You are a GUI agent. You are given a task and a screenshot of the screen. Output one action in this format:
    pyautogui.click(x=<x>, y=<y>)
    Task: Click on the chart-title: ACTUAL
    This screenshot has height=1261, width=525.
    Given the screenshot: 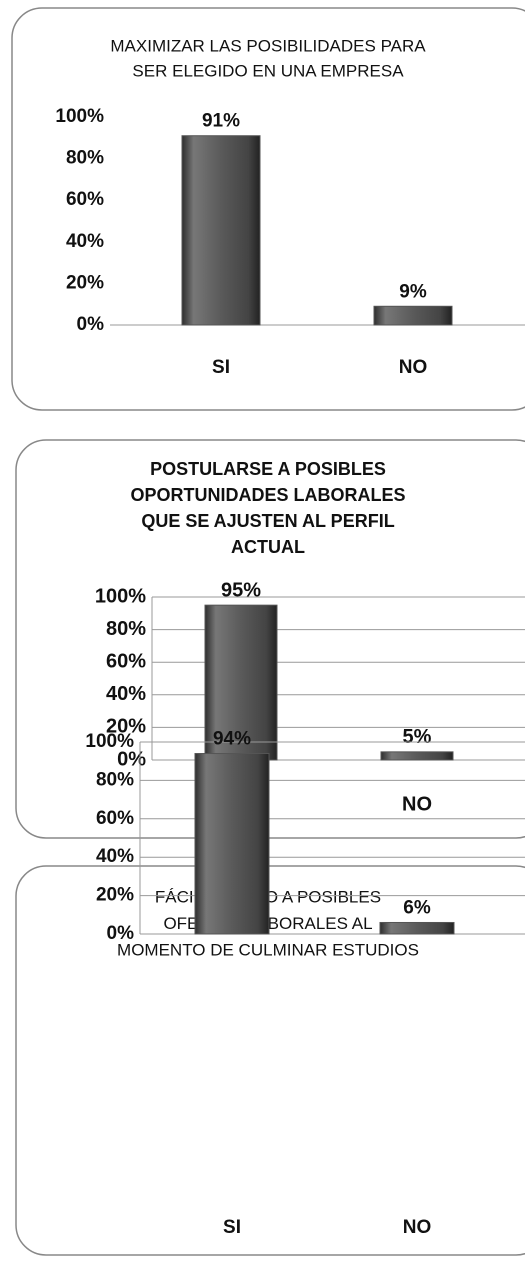 What is the action you would take?
    pyautogui.click(x=268, y=547)
    